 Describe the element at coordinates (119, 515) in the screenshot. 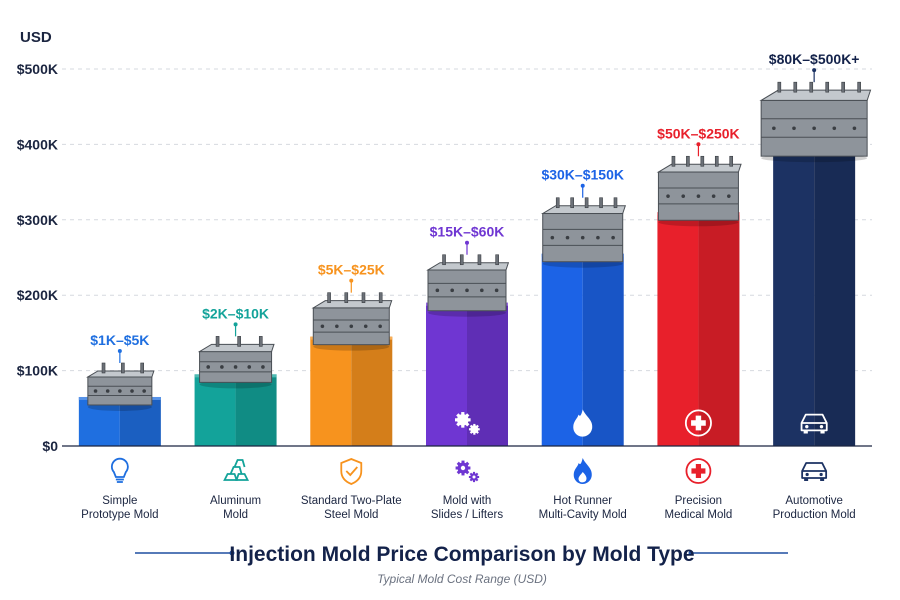

I see `category-label: Prototype Mold` at that location.